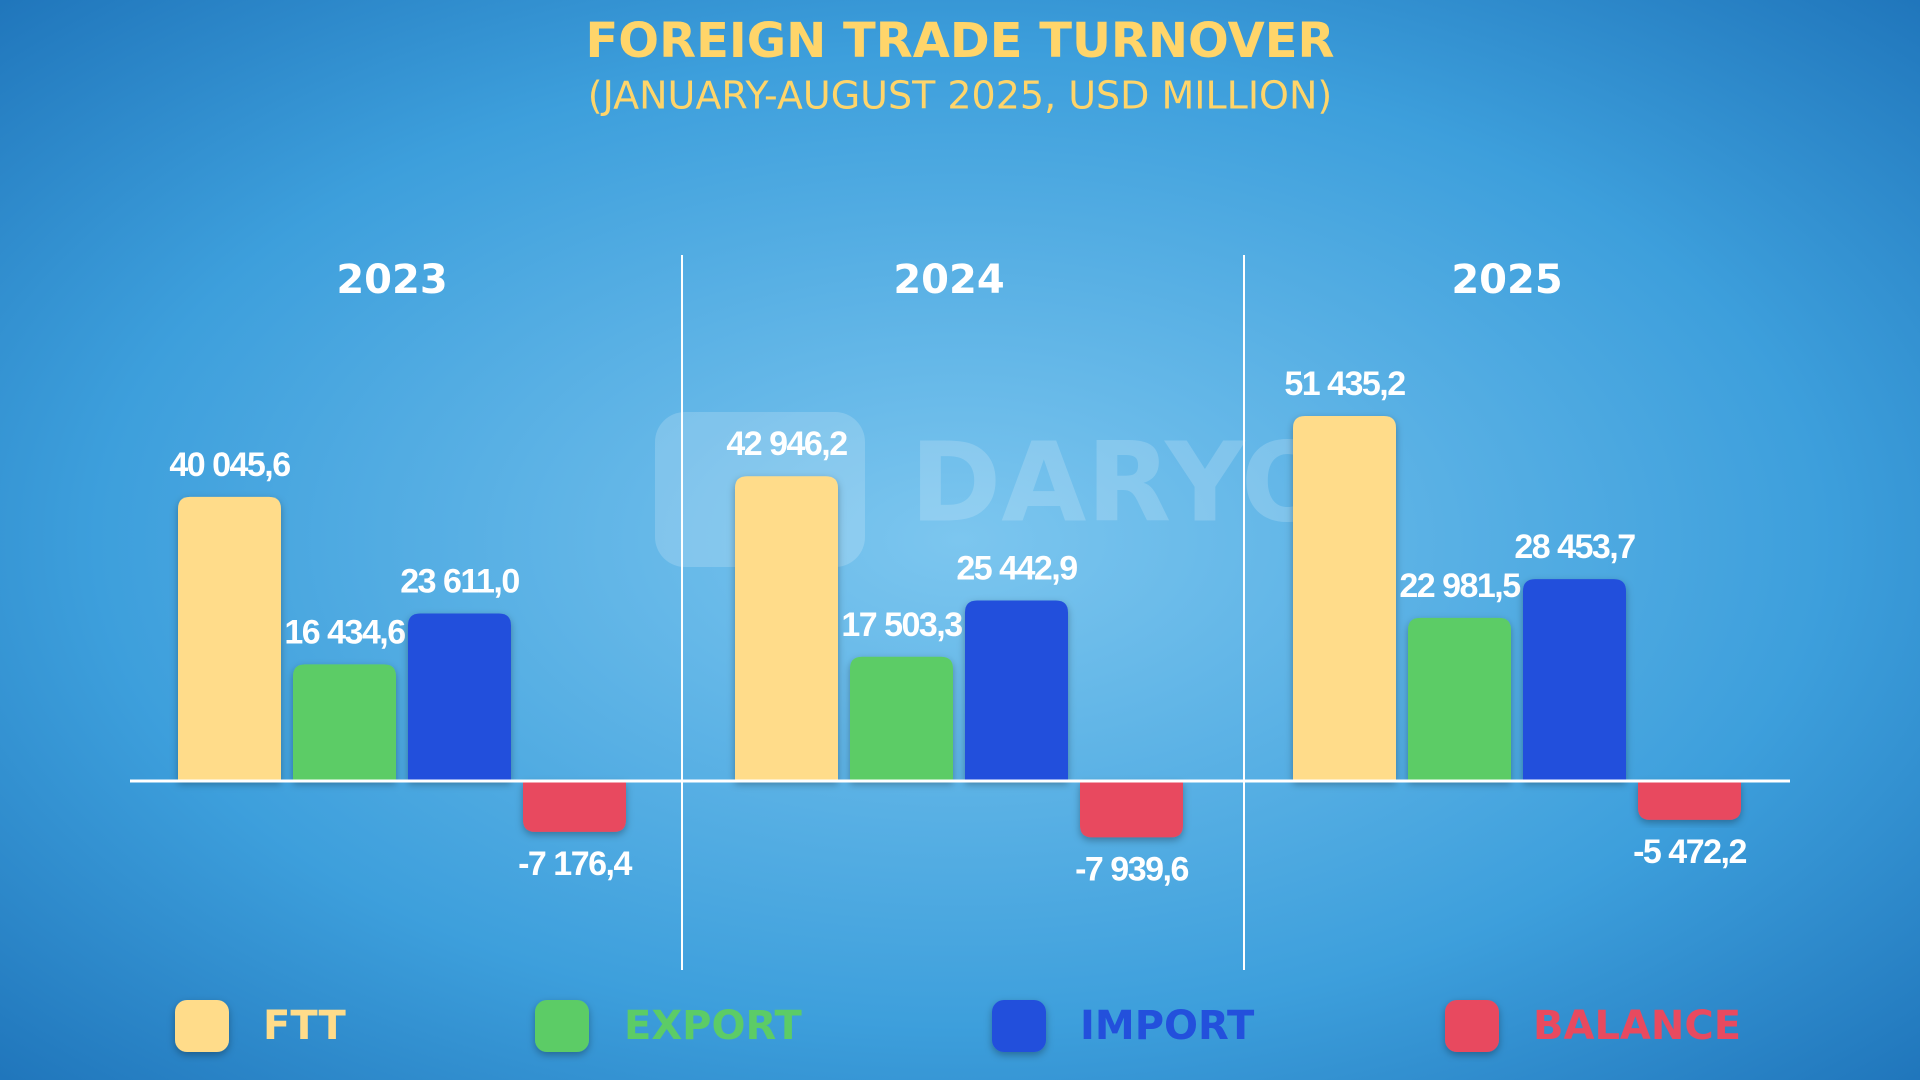  Describe the element at coordinates (575, 864) in the screenshot. I see `value-label: -7 176,4` at that location.